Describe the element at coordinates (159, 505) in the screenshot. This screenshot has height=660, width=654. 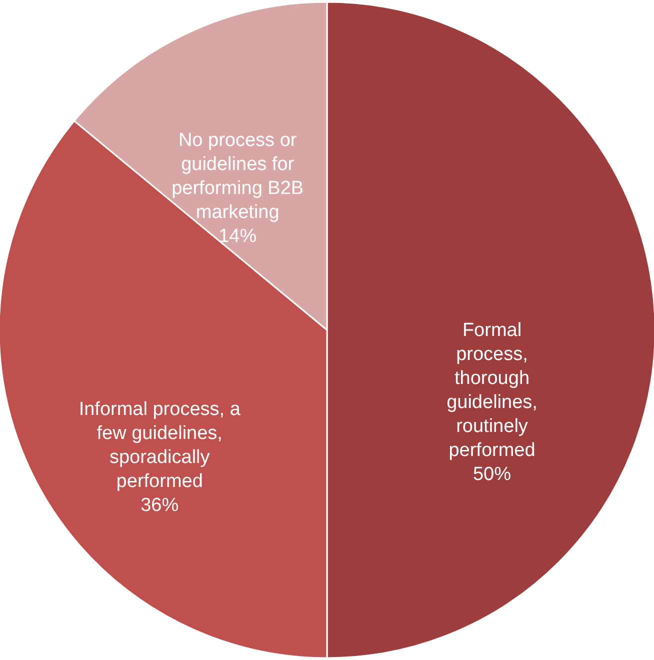
I see `data-label: 36%` at that location.